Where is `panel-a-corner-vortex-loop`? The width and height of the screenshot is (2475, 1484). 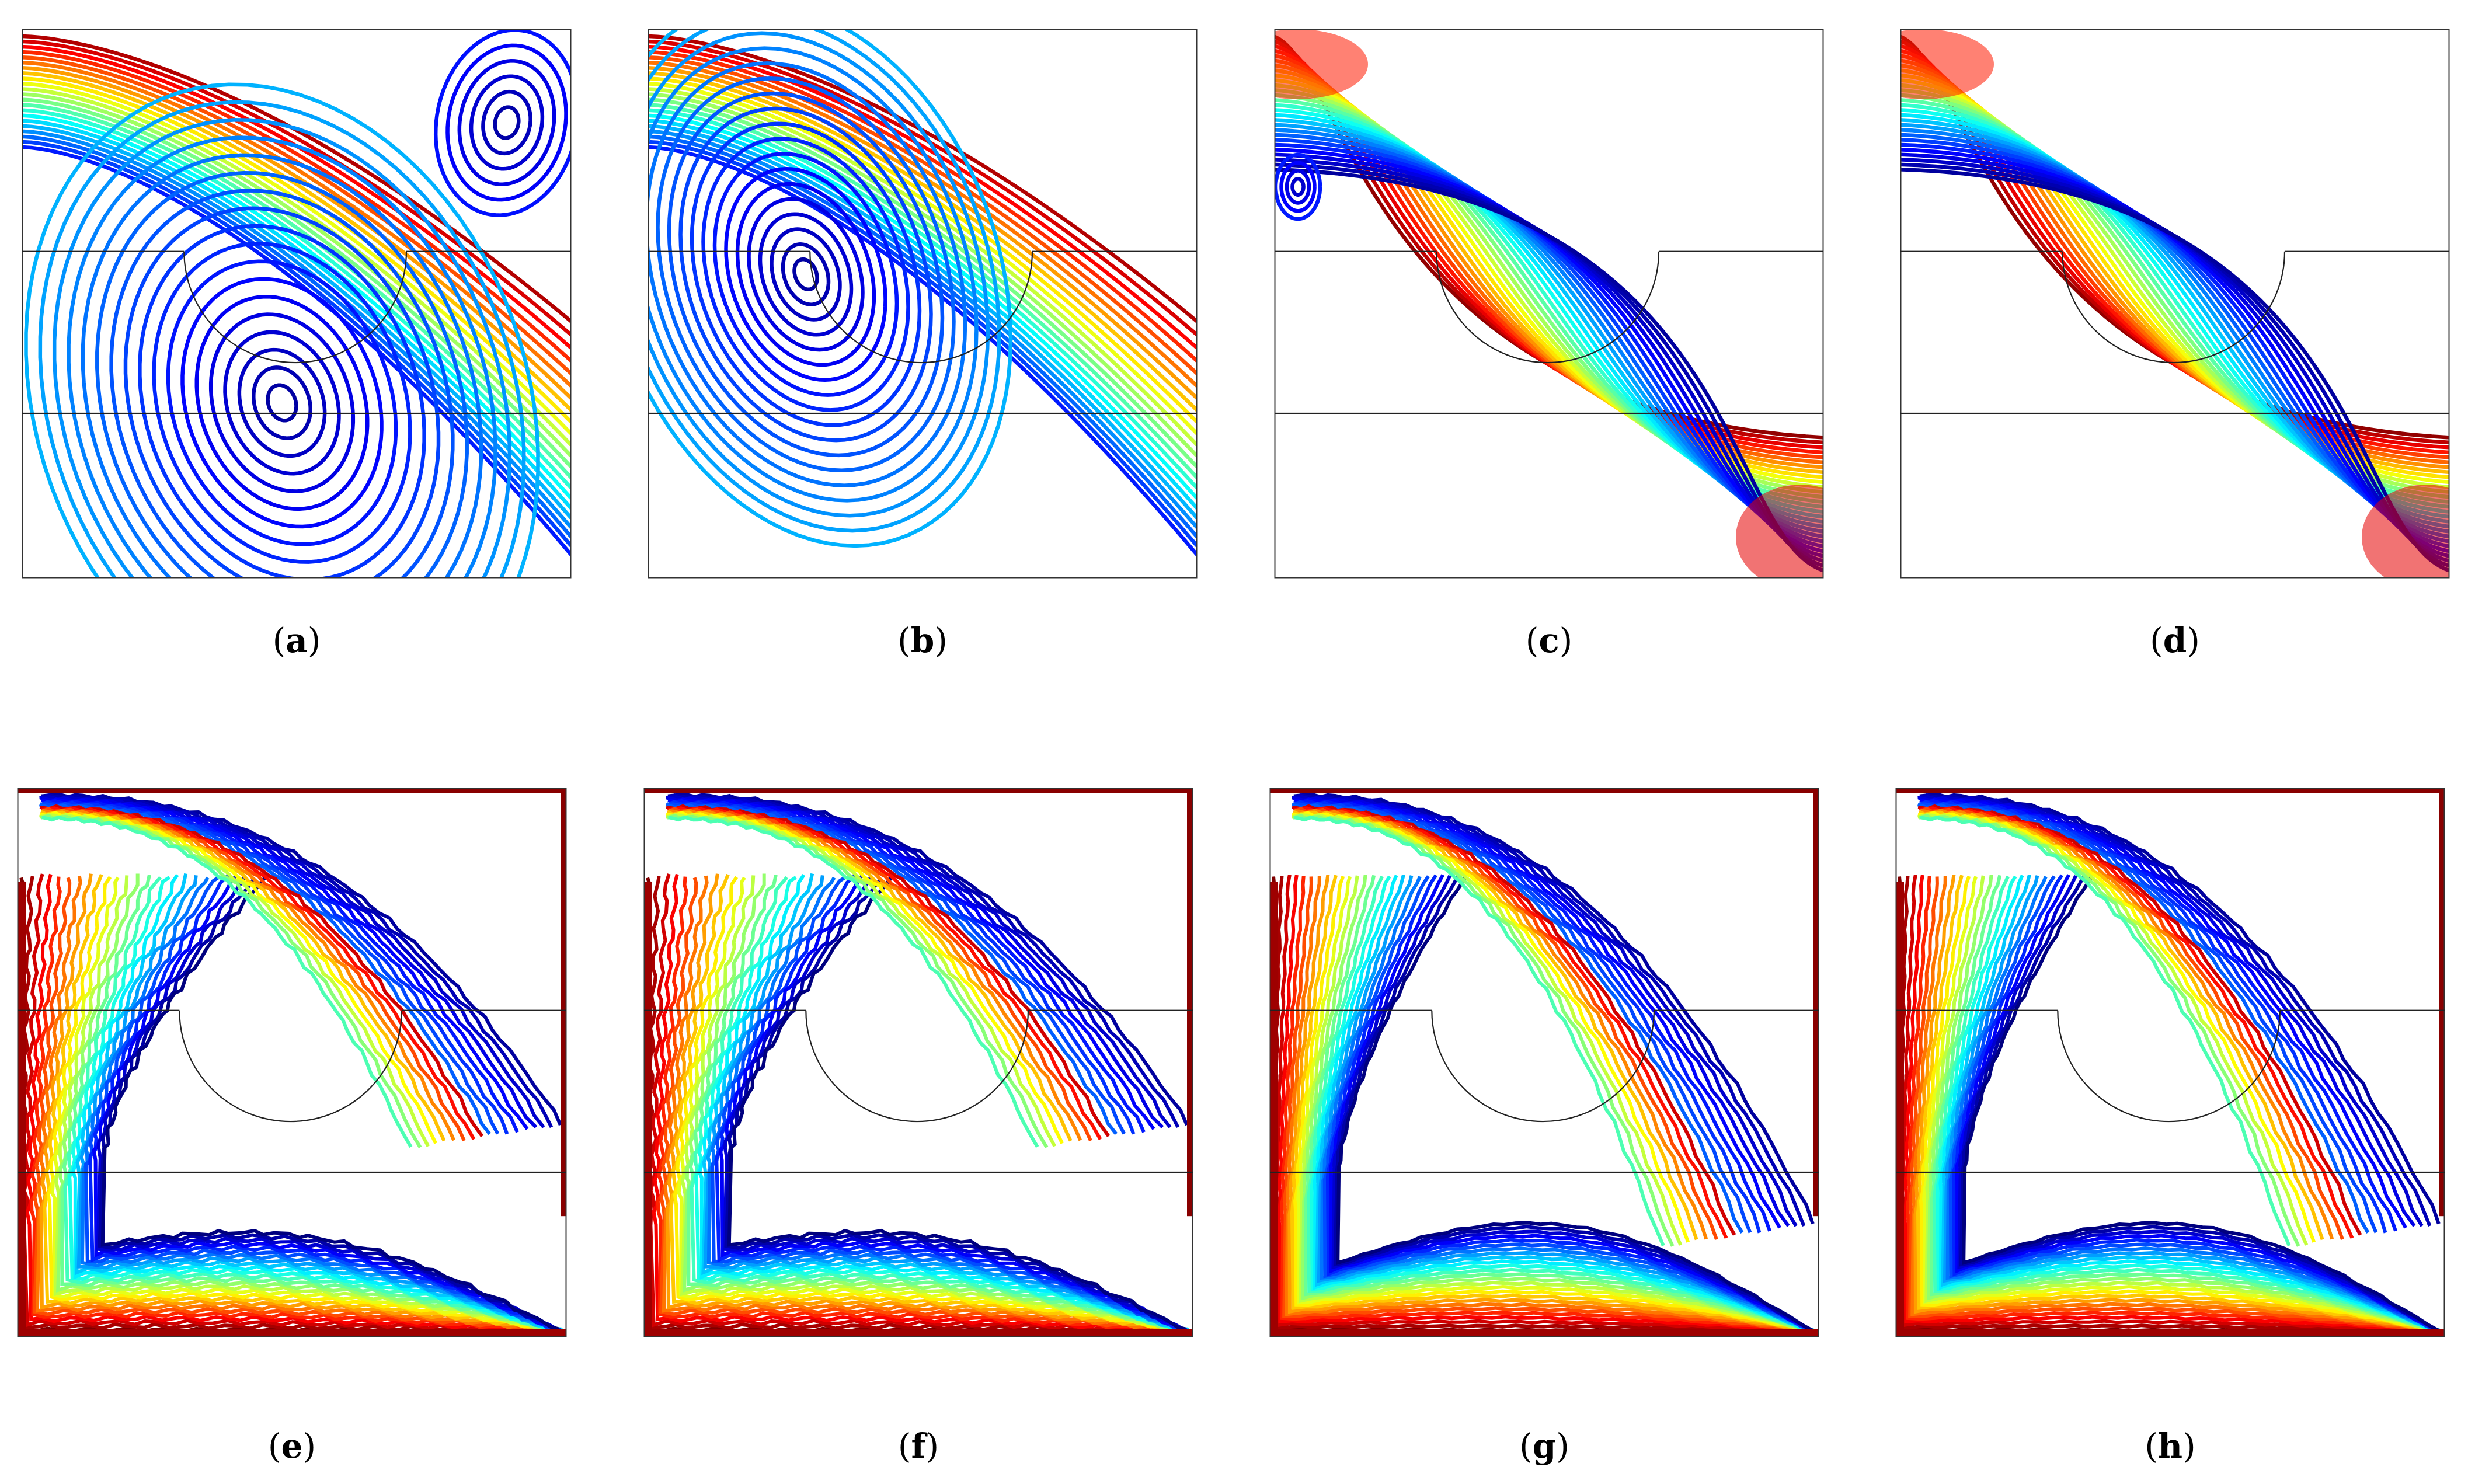 panel-a-corner-vortex-loop is located at coordinates (506, 122).